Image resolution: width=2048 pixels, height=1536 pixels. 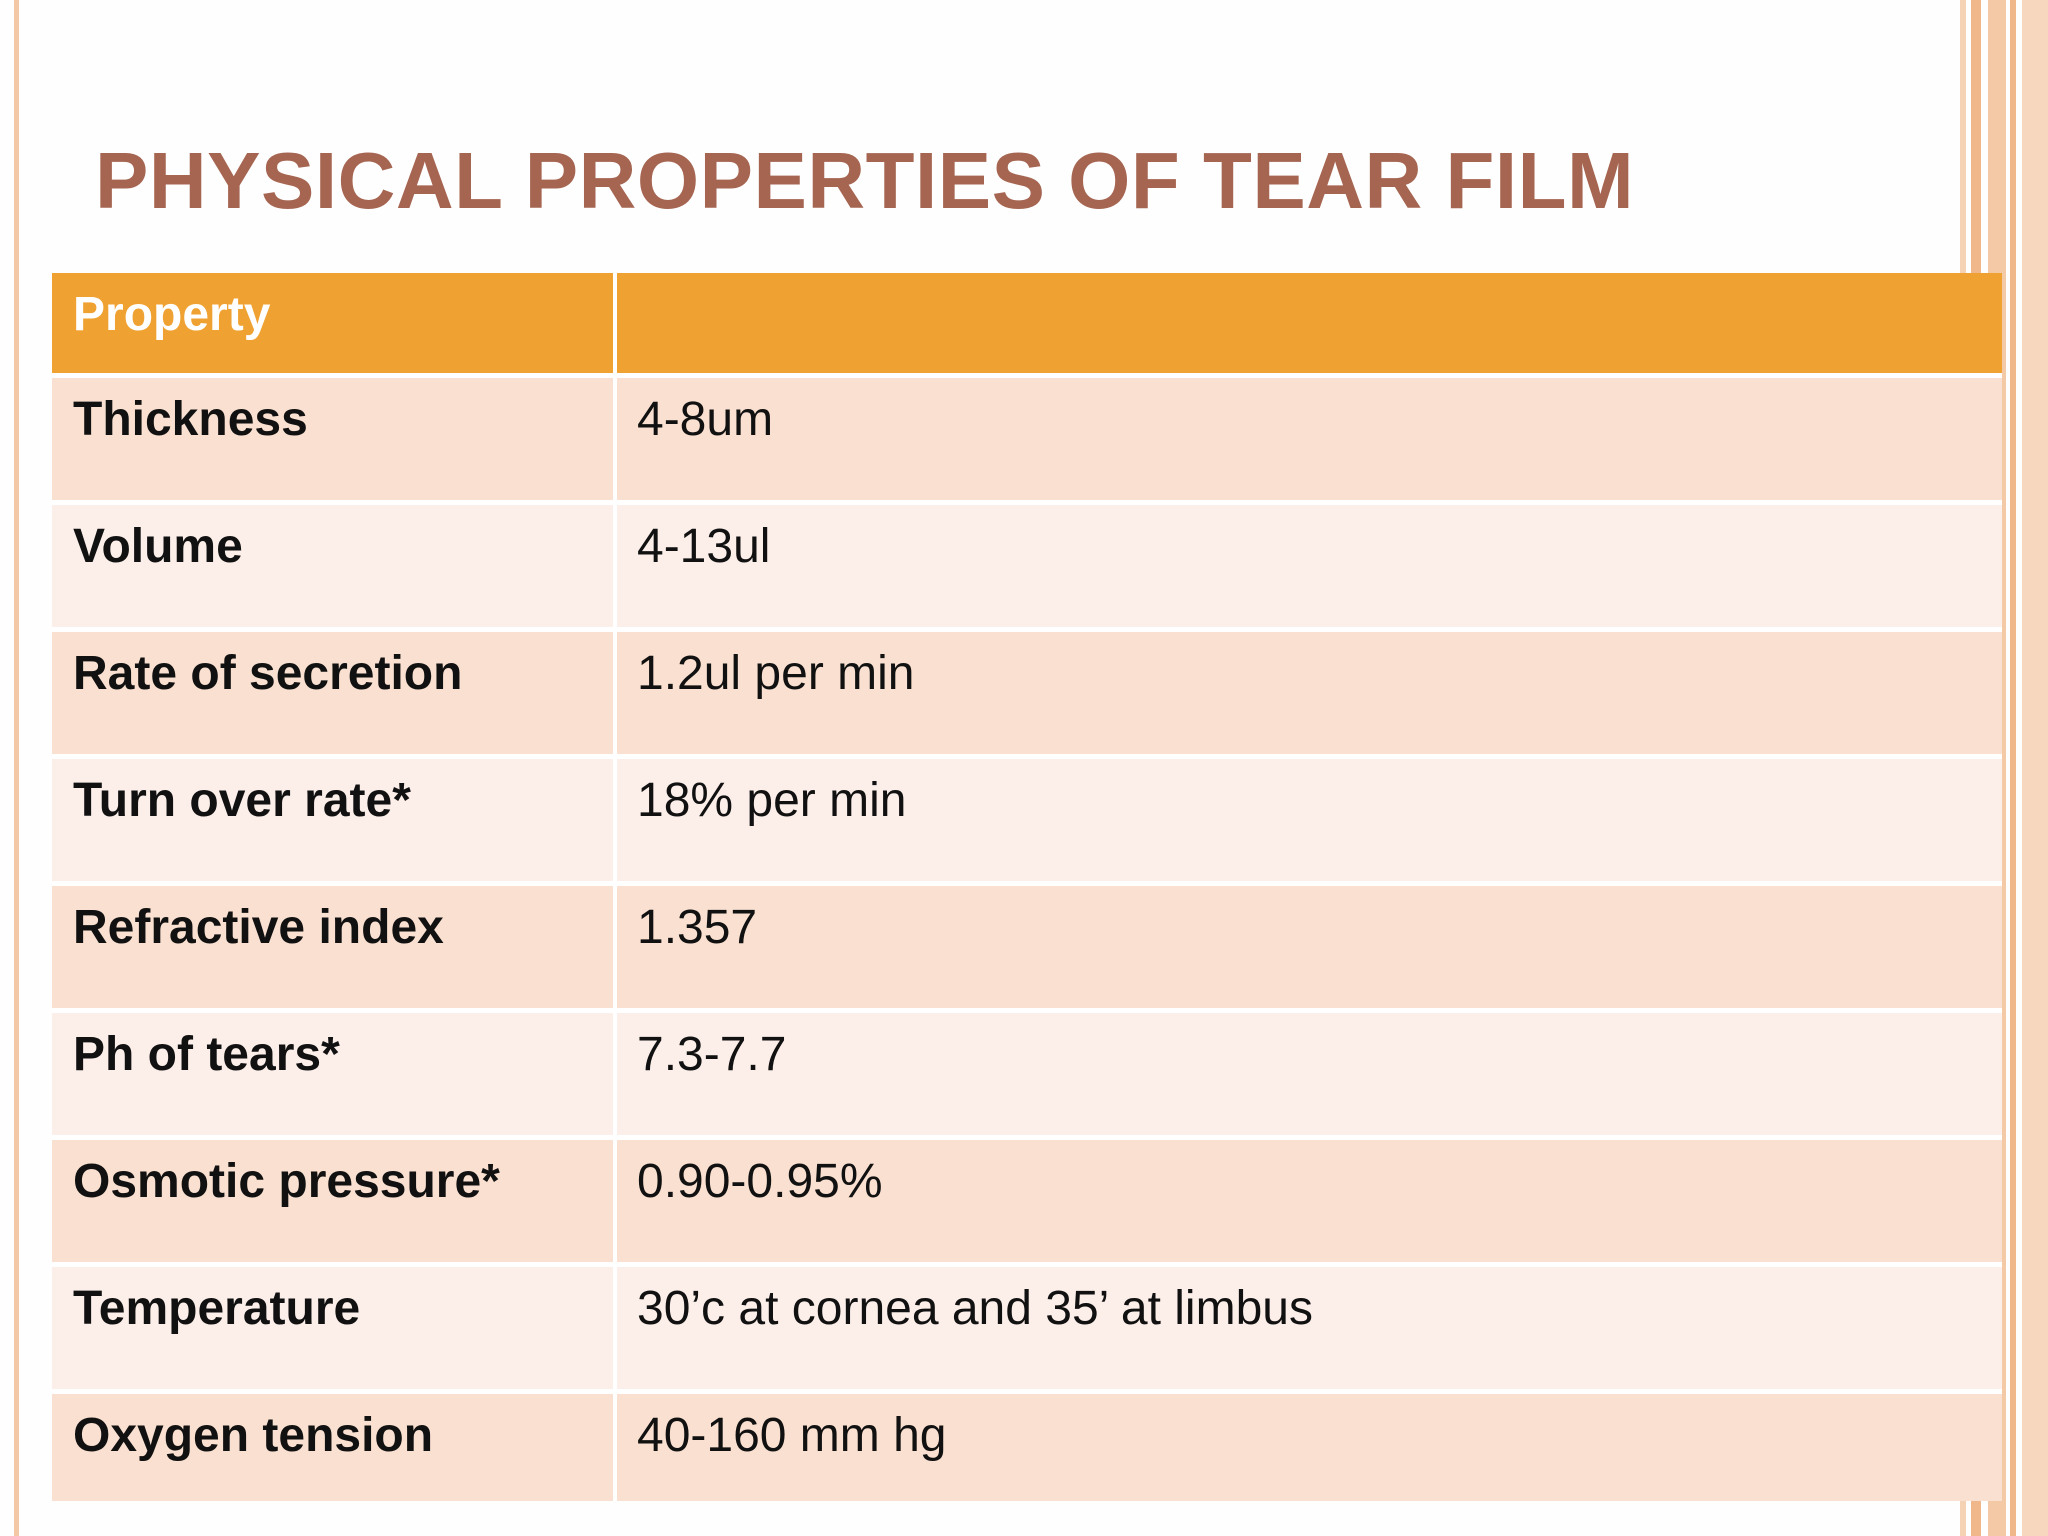 I want to click on property-cell: Volume, so click(x=332, y=566).